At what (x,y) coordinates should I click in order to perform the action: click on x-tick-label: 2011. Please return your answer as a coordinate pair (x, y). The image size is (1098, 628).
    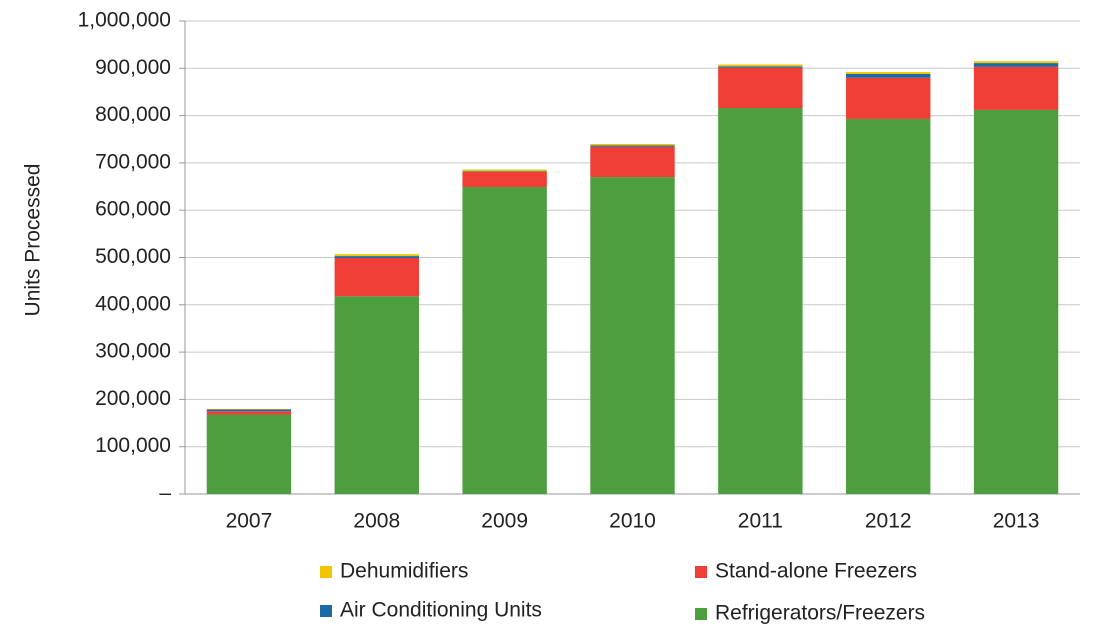
    Looking at the image, I should click on (760, 521).